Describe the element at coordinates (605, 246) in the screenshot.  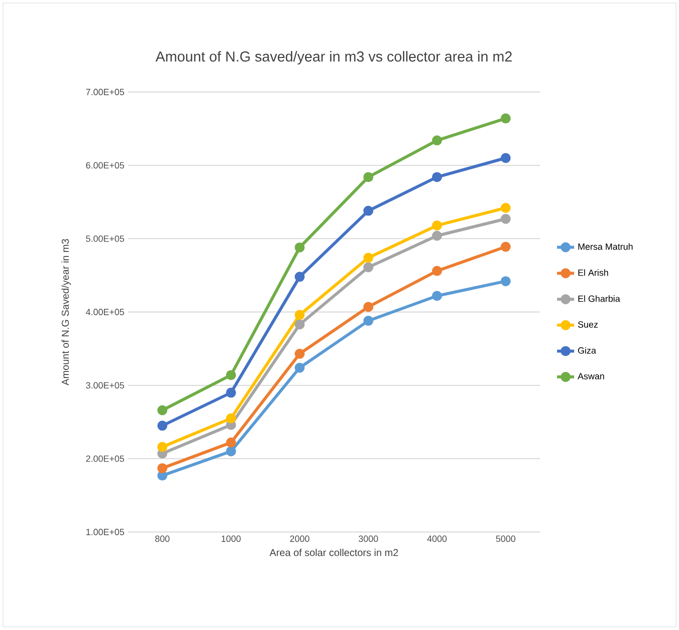
I see `legend-label: Mersa Matruh` at that location.